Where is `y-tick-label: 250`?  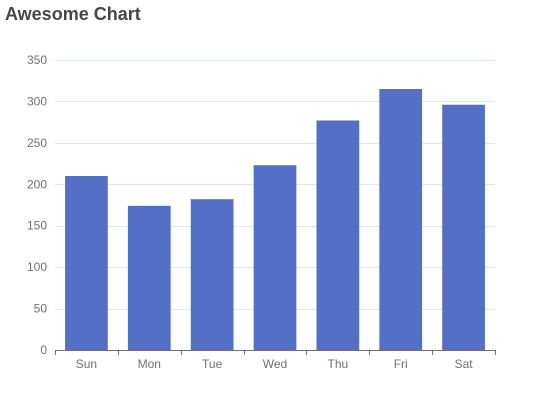 y-tick-label: 250 is located at coordinates (37, 143).